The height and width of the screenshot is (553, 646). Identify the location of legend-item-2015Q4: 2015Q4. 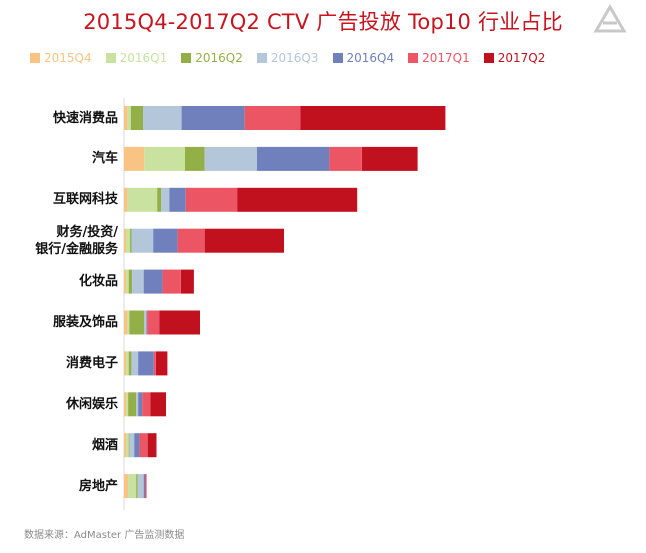
(61, 58).